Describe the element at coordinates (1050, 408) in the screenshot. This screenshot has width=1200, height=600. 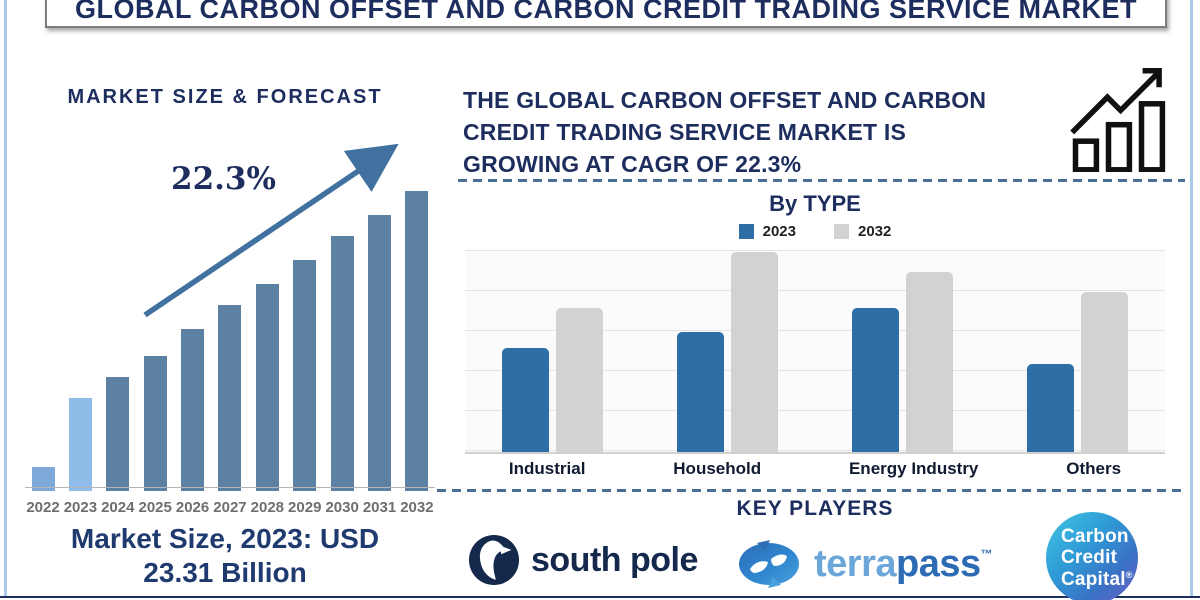
I see `type-bar-2023-others` at that location.